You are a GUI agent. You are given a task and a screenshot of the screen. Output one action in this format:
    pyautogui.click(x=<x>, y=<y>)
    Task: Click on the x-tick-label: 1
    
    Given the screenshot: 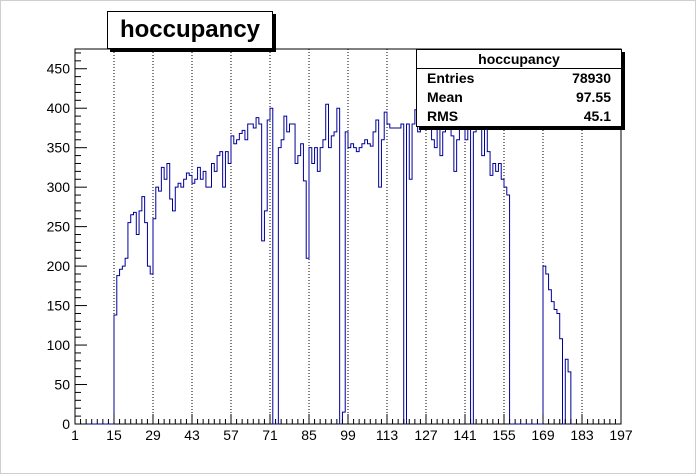 What is the action you would take?
    pyautogui.click(x=75, y=435)
    